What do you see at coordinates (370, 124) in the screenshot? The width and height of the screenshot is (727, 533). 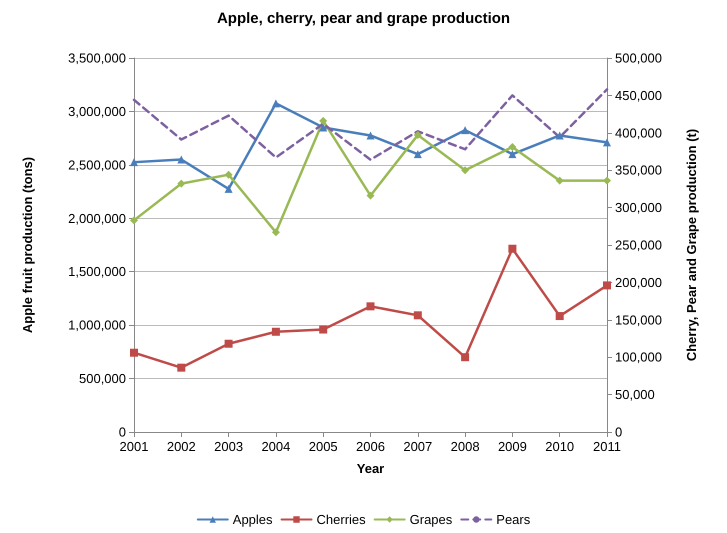 I see `line-series` at bounding box center [370, 124].